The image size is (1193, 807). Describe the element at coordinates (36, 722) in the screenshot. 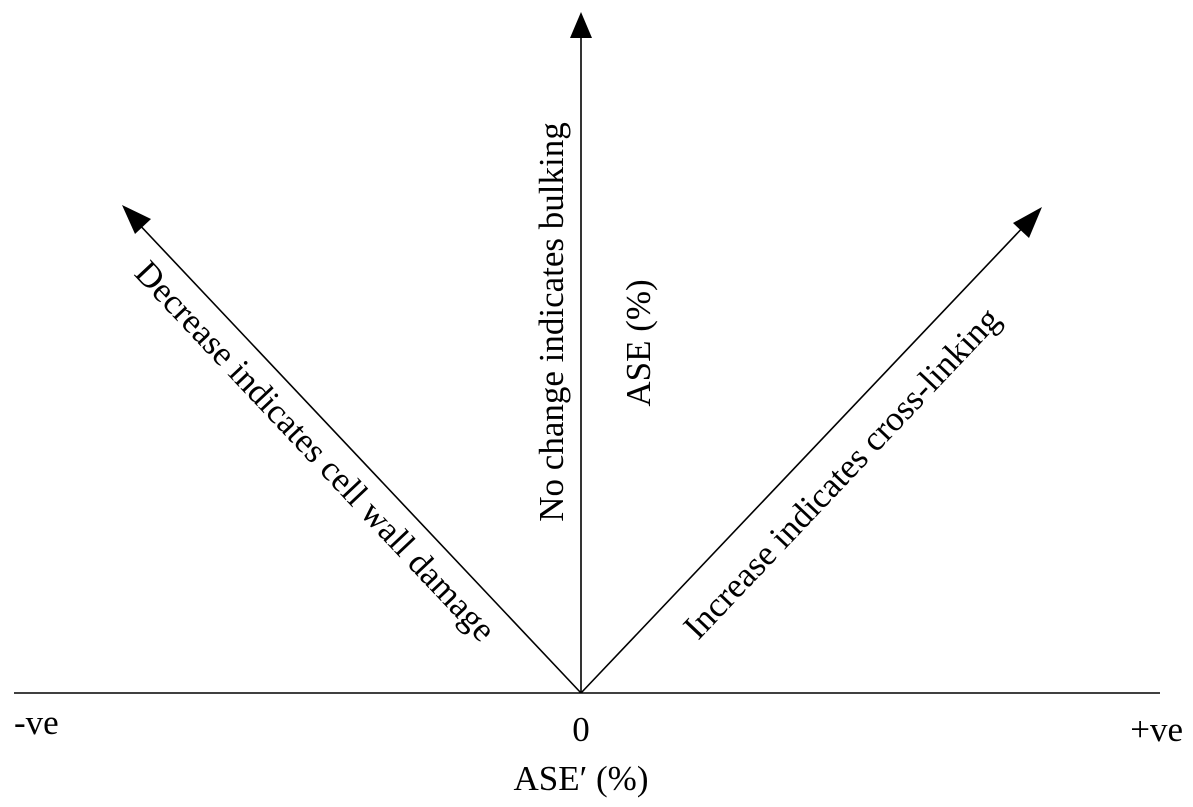

I see `x-negative-label: -ve` at that location.